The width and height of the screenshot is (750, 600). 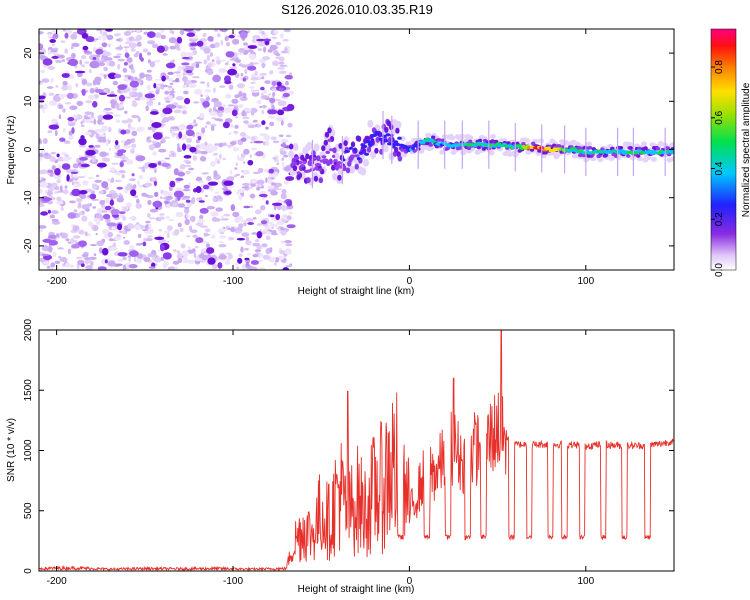 What do you see at coordinates (723, 149) in the screenshot?
I see `colorbar-gradient` at bounding box center [723, 149].